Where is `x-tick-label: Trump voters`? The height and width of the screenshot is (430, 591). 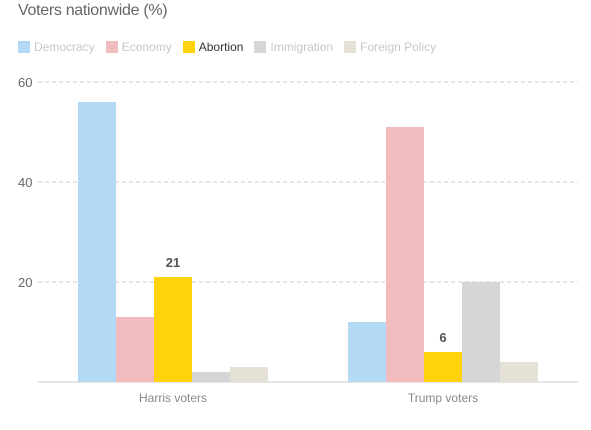 x-tick-label: Trump voters is located at coordinates (443, 398).